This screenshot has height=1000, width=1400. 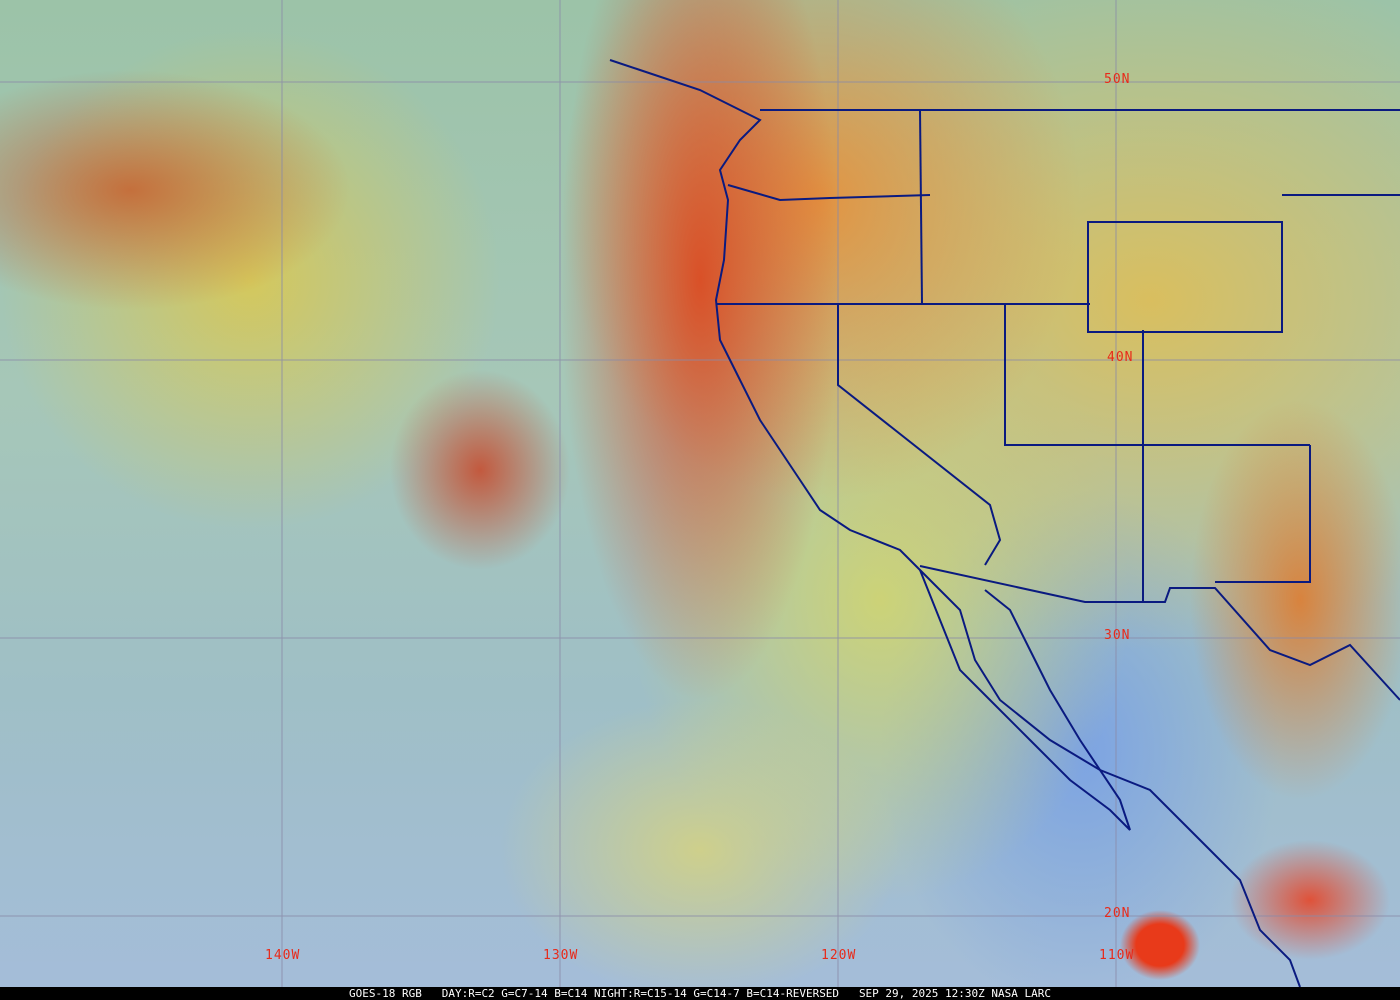 I want to click on longitude-label-110w: 110W, so click(x=1117, y=955).